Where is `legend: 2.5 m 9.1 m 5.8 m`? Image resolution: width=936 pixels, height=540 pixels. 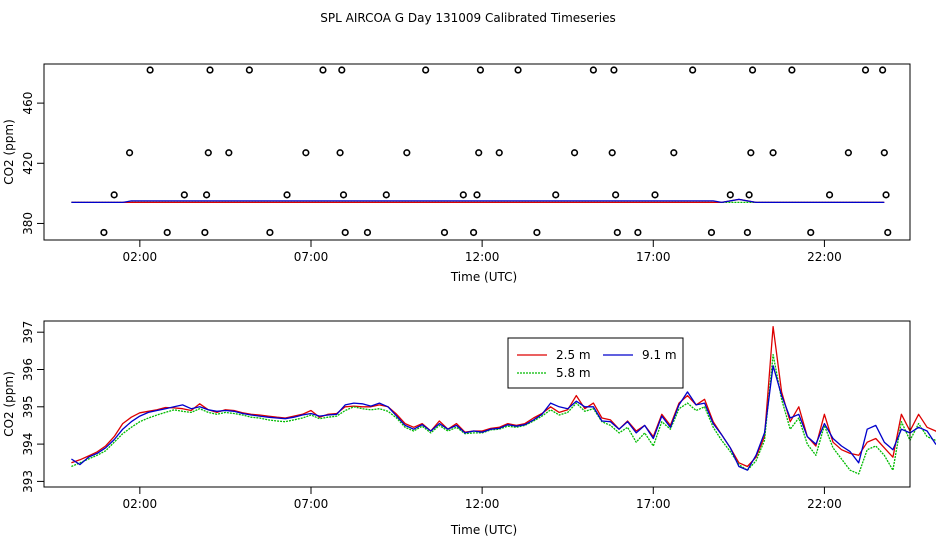 legend: 2.5 m 9.1 m 5.8 m is located at coordinates (595, 363).